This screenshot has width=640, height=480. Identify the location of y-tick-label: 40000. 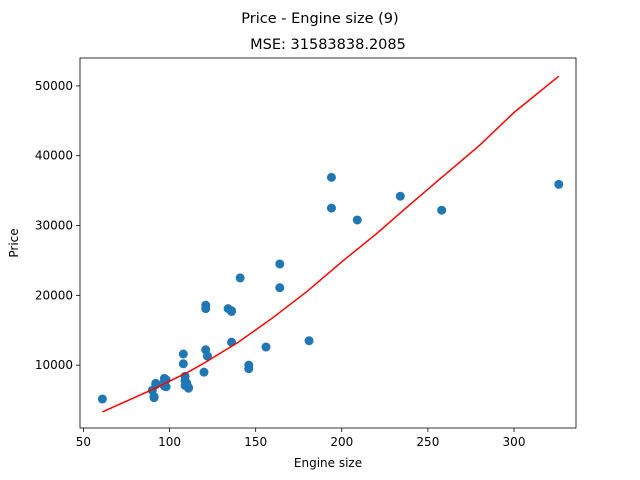
(54, 156).